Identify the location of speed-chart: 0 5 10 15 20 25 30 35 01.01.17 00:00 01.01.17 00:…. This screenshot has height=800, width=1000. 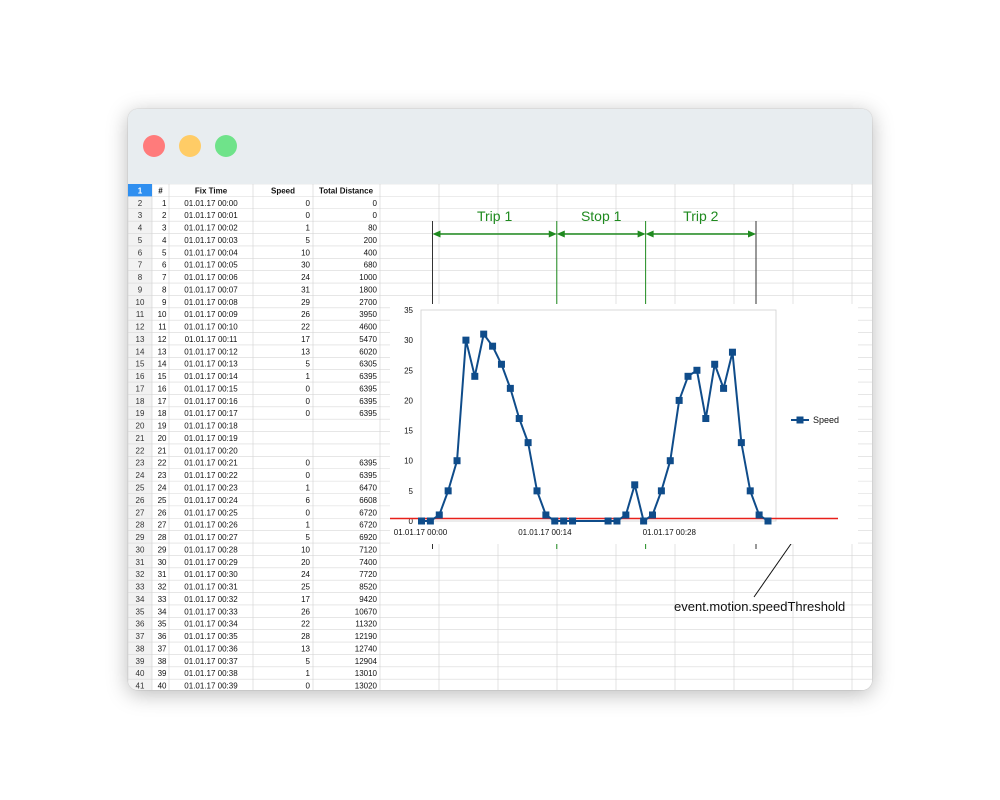
(624, 424).